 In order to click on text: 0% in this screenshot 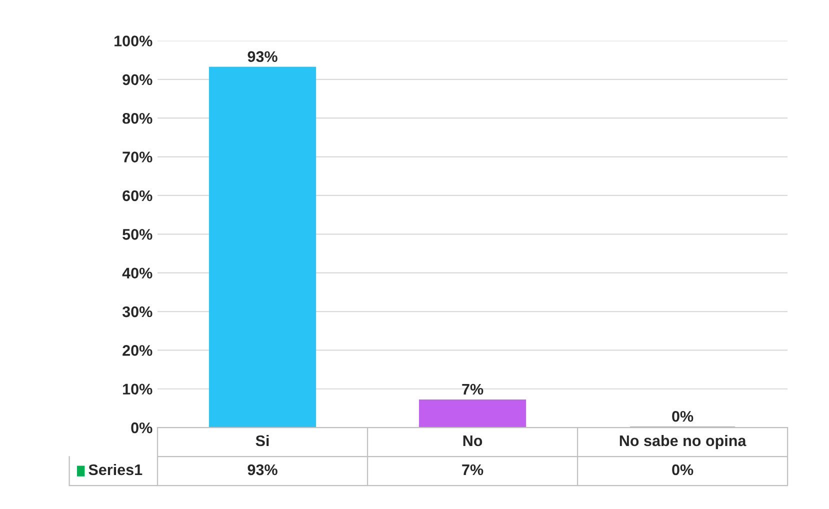, I will do `click(683, 416)`.